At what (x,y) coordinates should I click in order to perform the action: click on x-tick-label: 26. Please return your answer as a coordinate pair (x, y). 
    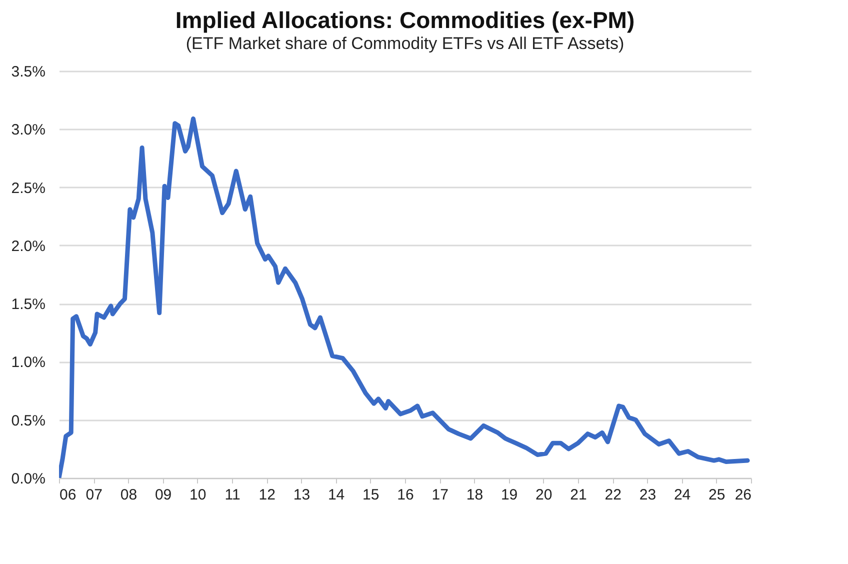
    Looking at the image, I should click on (743, 495).